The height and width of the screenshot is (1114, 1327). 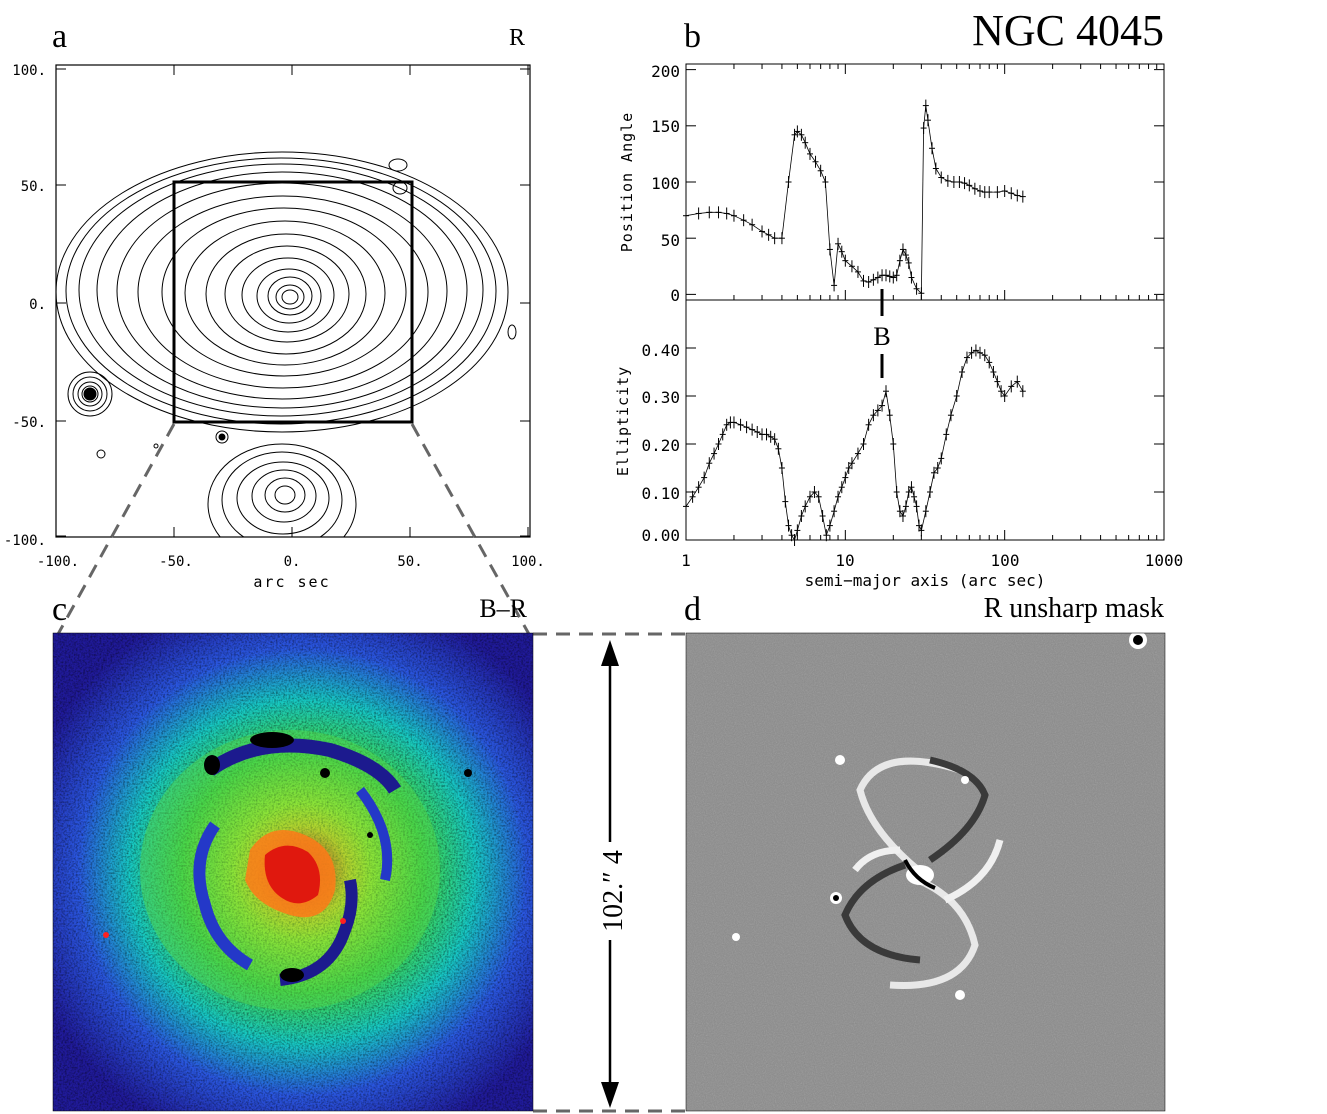 I want to click on zoom-box, so click(x=293, y=302).